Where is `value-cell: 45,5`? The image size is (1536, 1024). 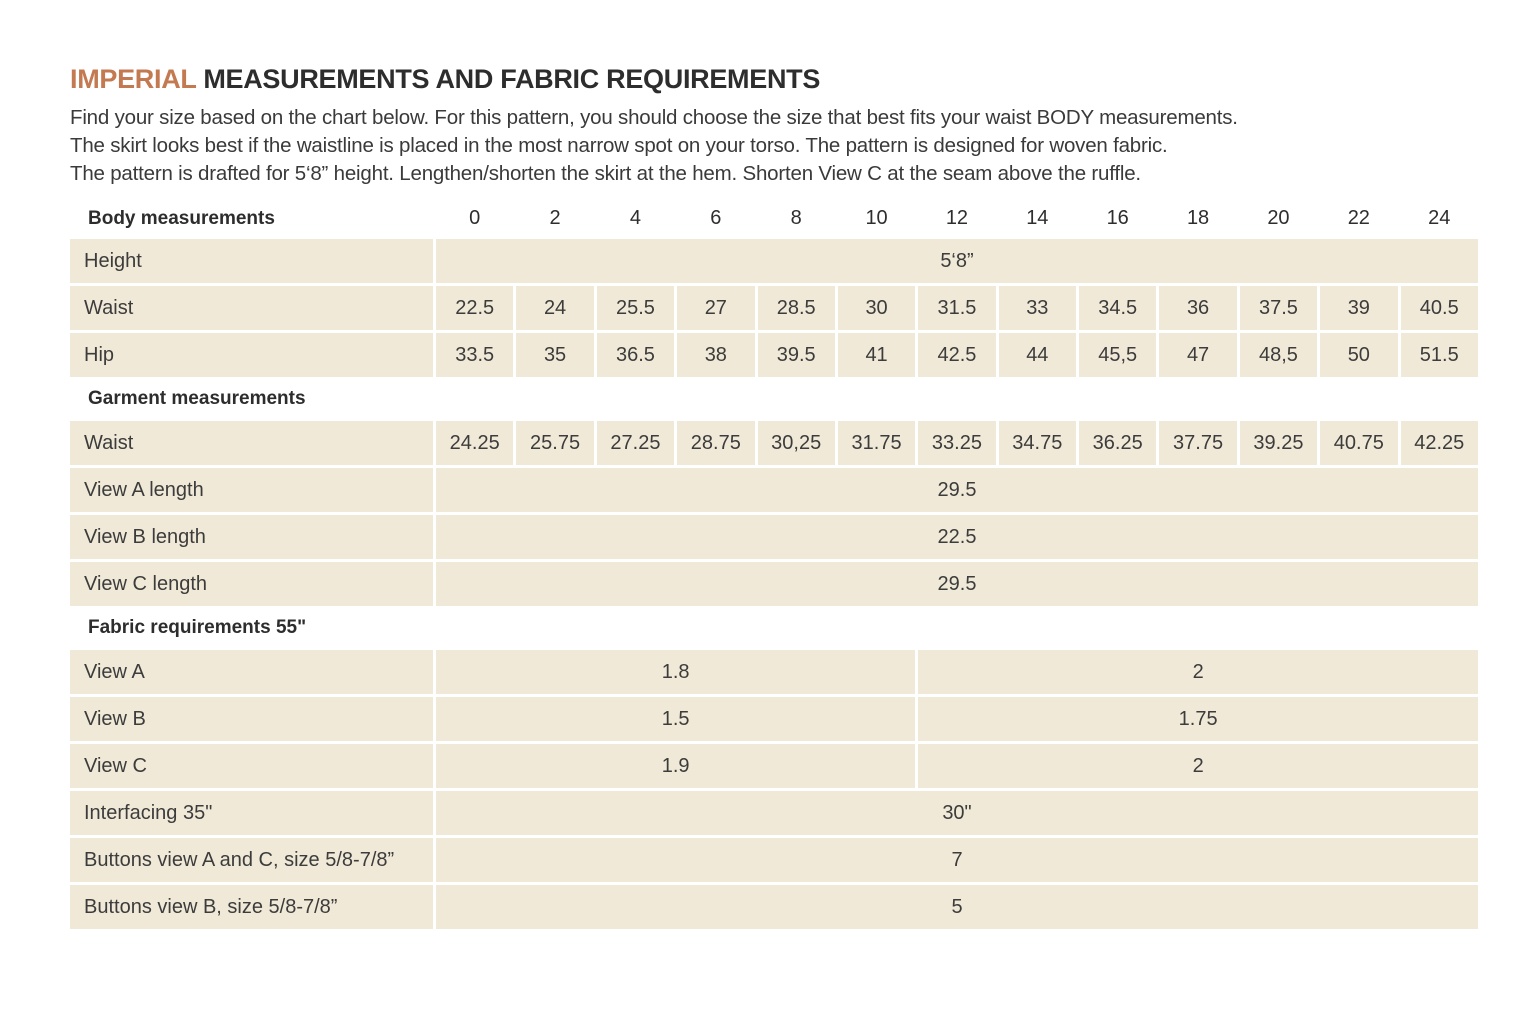
value-cell: 45,5 is located at coordinates (1118, 355).